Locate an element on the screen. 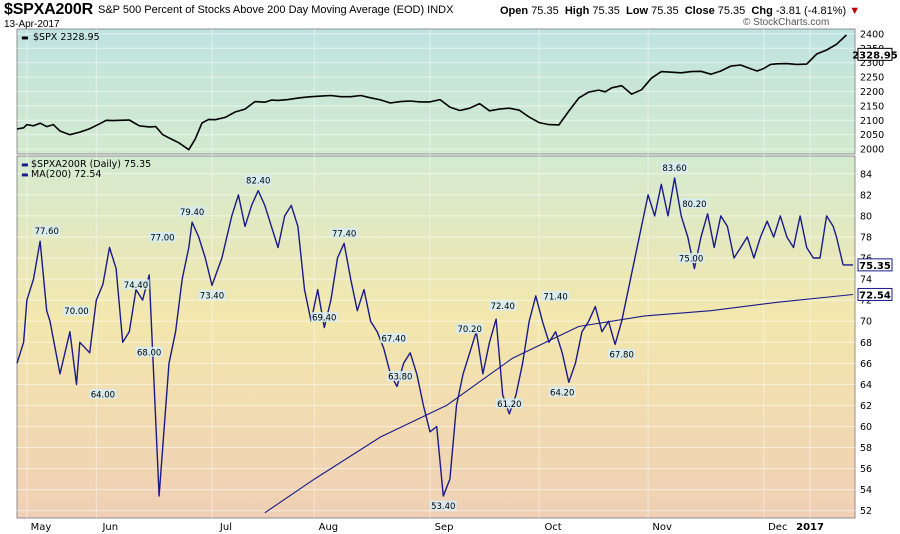 The width and height of the screenshot is (900, 534). annotation-label: 79.40 is located at coordinates (192, 213).